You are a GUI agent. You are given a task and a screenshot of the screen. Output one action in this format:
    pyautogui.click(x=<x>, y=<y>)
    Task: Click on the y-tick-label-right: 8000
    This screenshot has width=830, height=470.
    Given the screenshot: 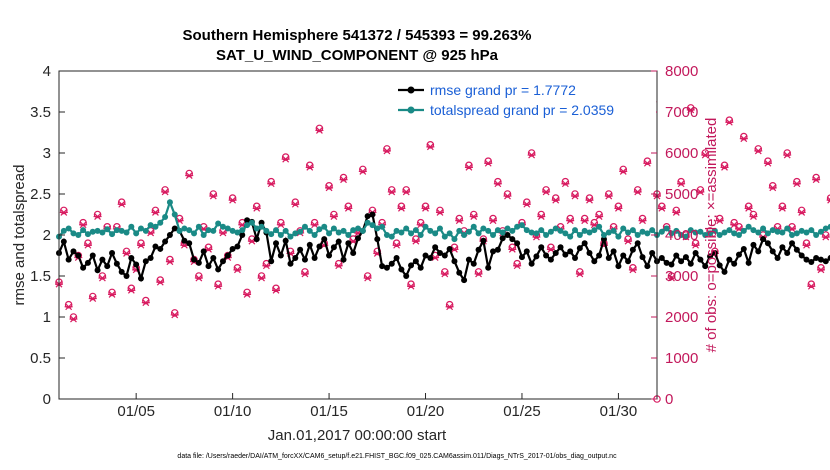 What is the action you would take?
    pyautogui.click(x=681, y=71)
    